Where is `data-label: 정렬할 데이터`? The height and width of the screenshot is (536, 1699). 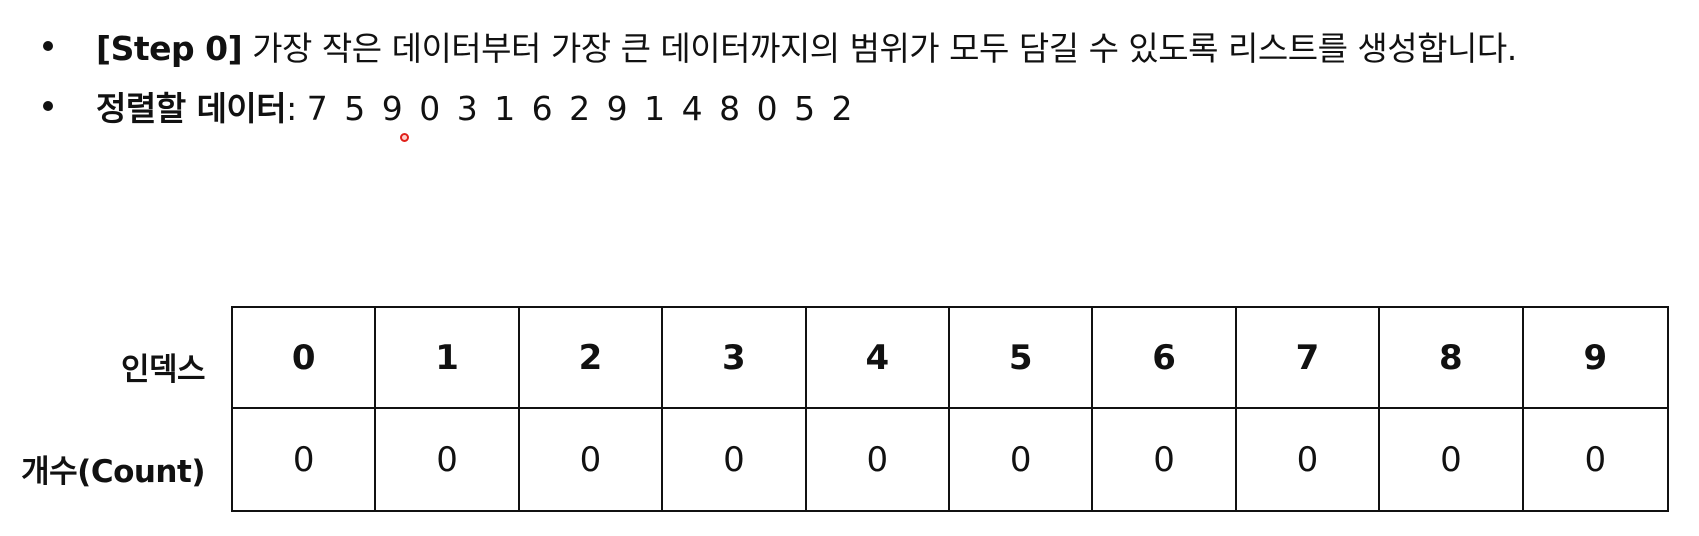
data-label: 정렬할 데이터 is located at coordinates (191, 108).